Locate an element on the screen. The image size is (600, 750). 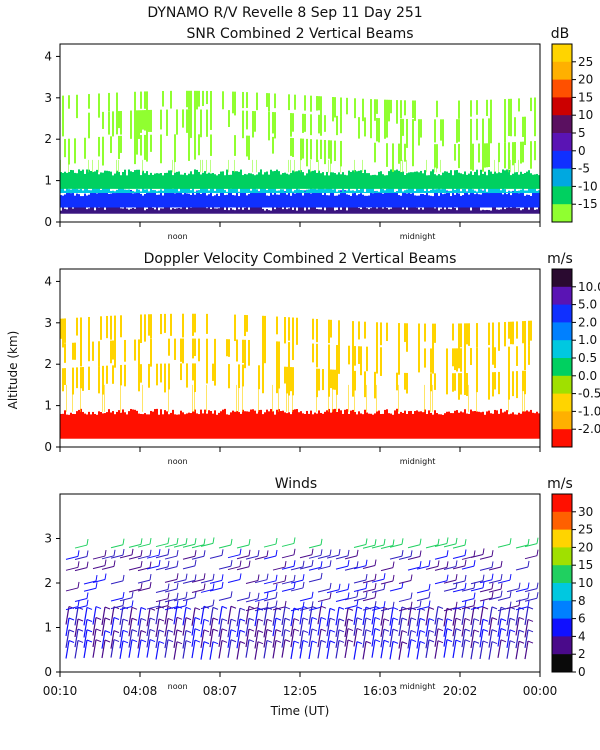
colorbar-label: 2.0 is located at coordinates (587, 322).